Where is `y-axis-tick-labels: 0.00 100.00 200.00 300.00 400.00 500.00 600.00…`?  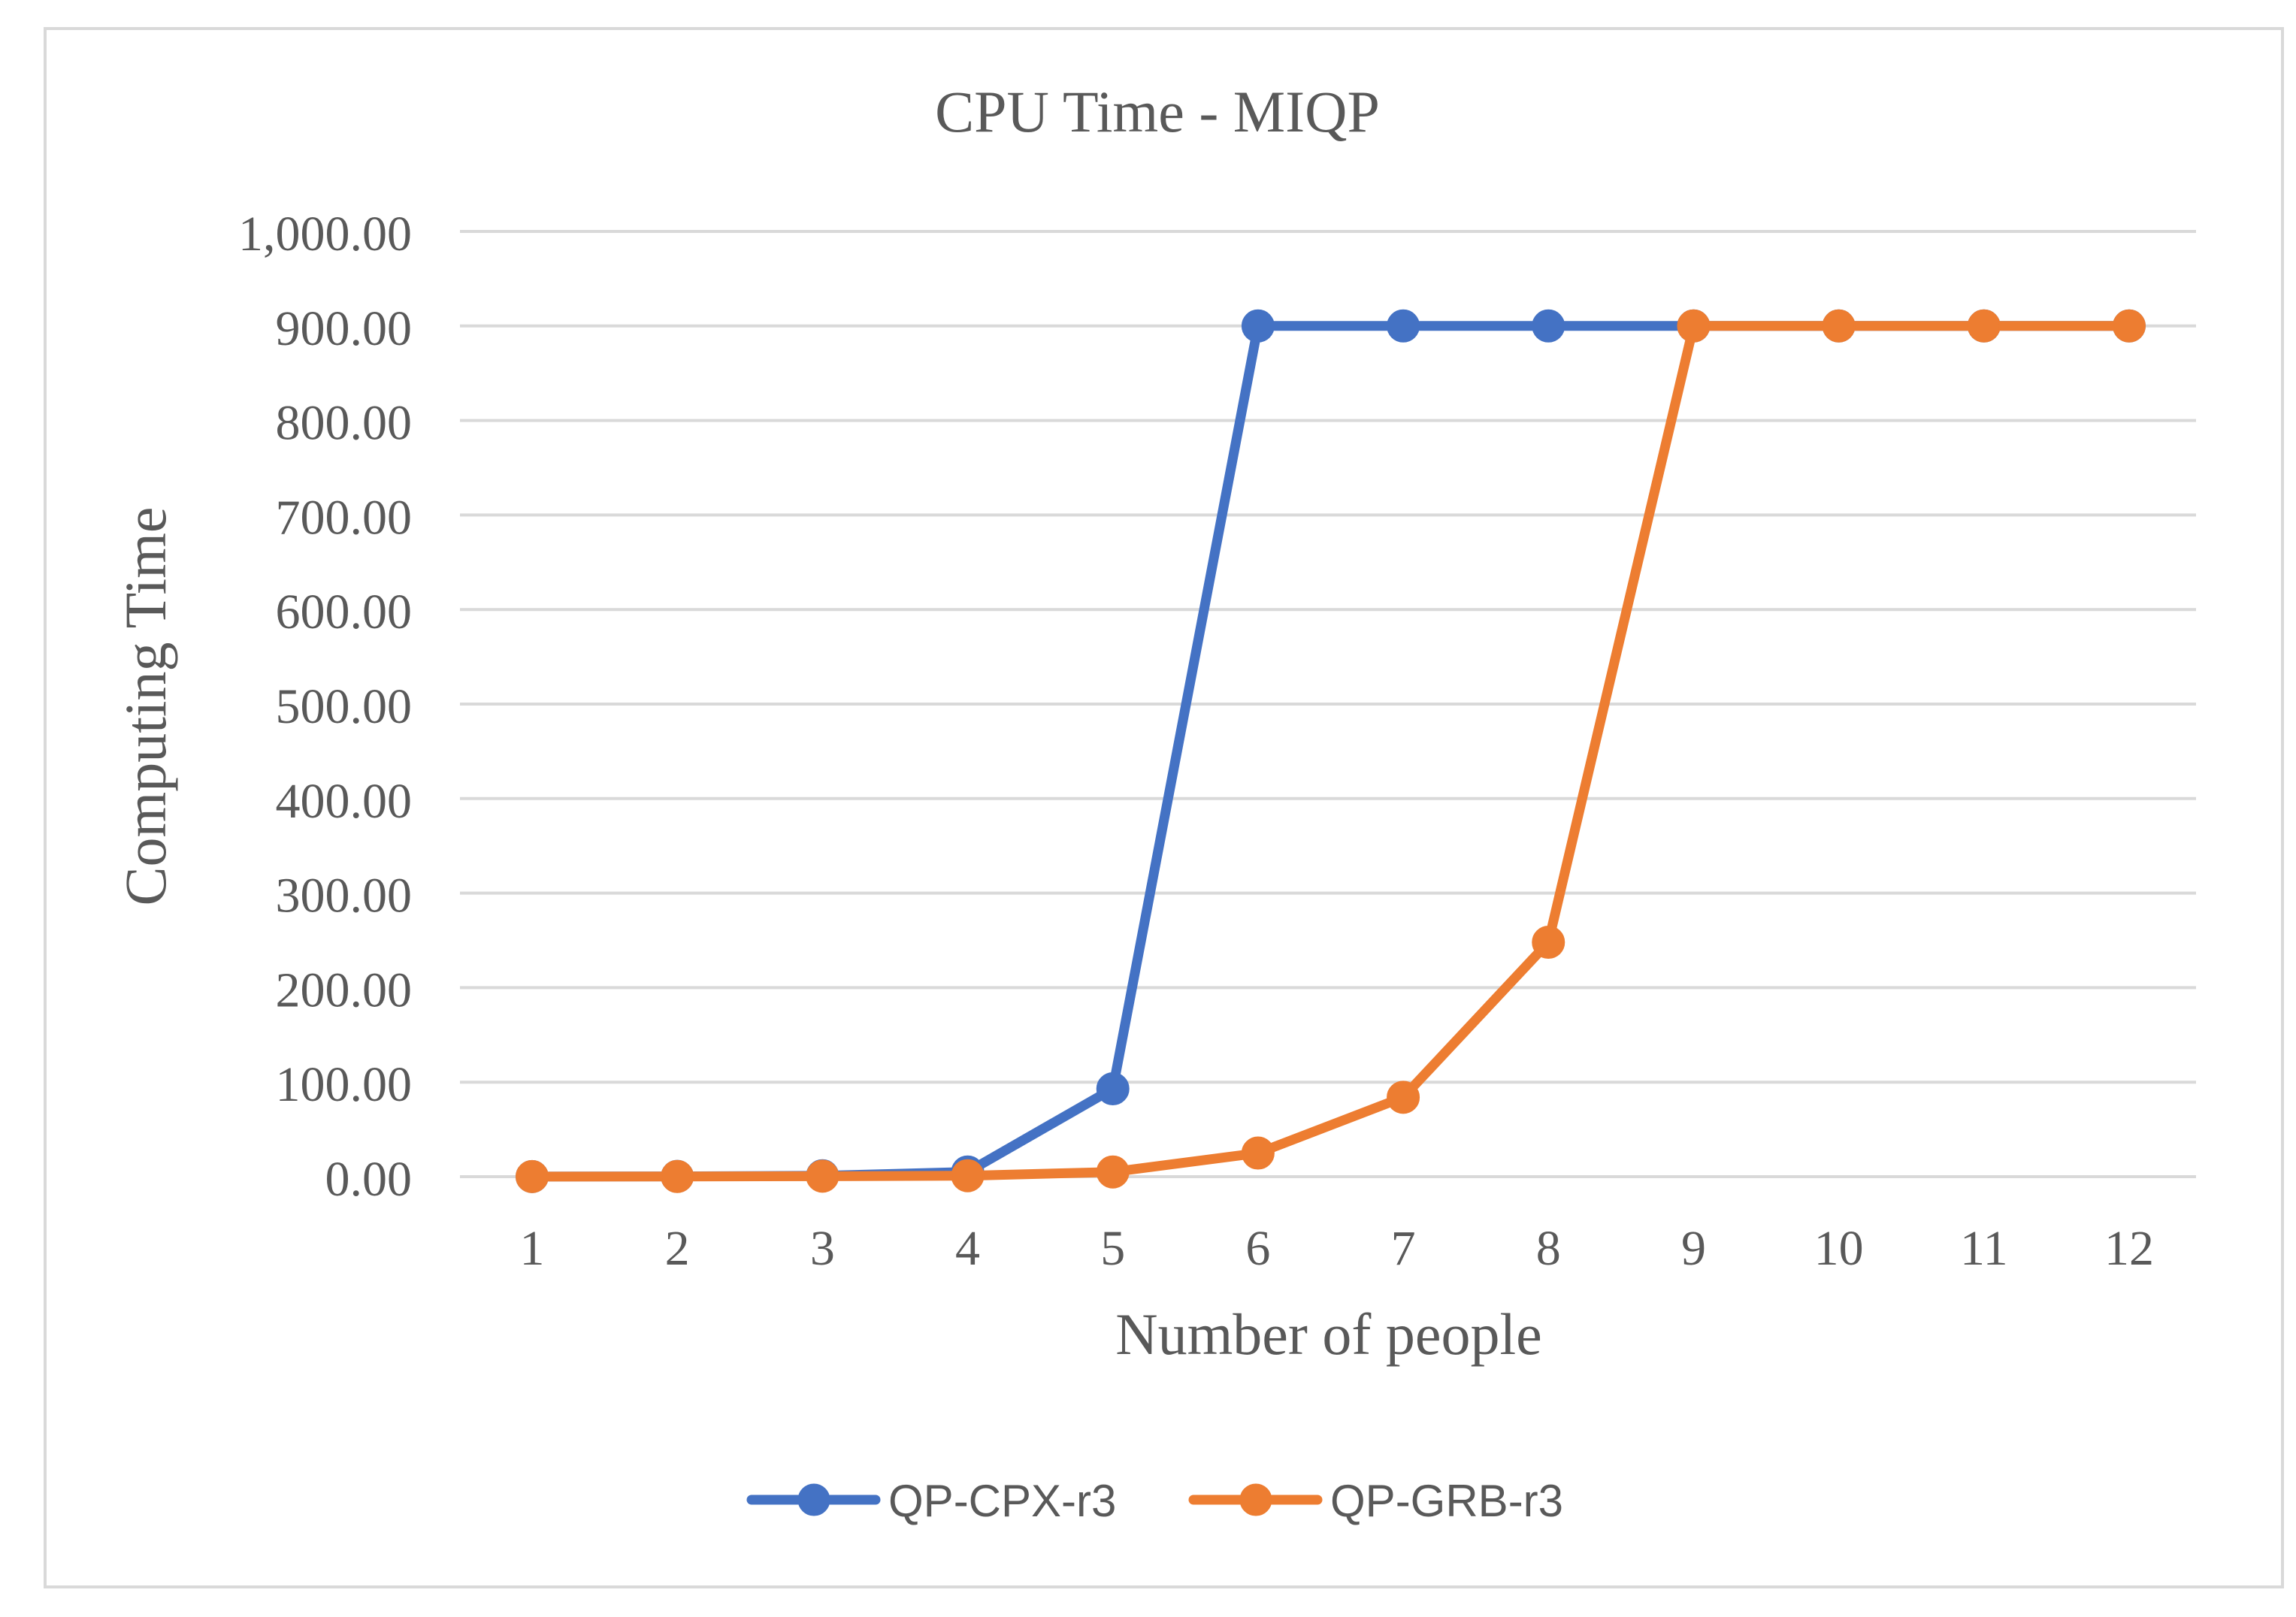 y-axis-tick-labels: 0.00 100.00 200.00 300.00 400.00 500.00 600.00… is located at coordinates (325, 707).